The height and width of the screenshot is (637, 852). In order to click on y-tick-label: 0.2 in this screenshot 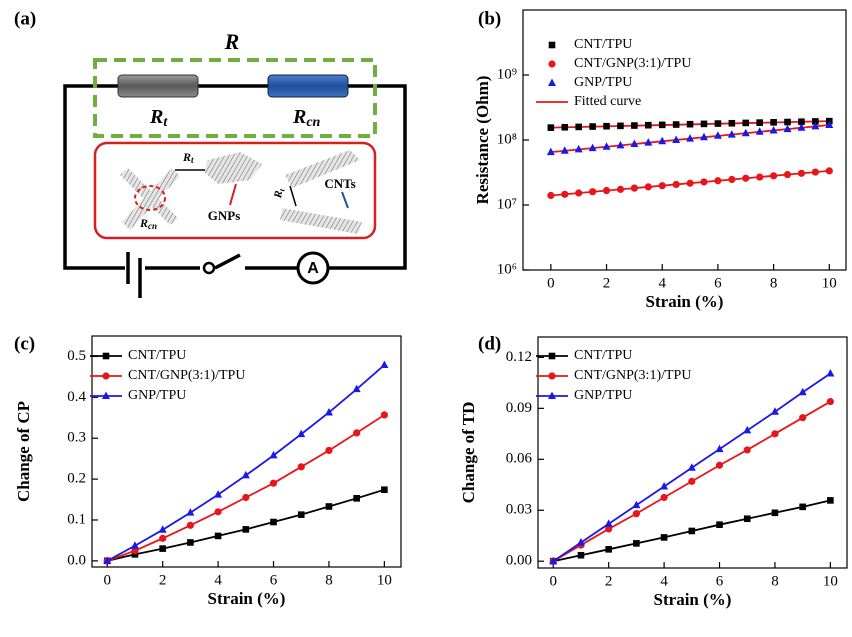, I will do `click(76, 479)`.